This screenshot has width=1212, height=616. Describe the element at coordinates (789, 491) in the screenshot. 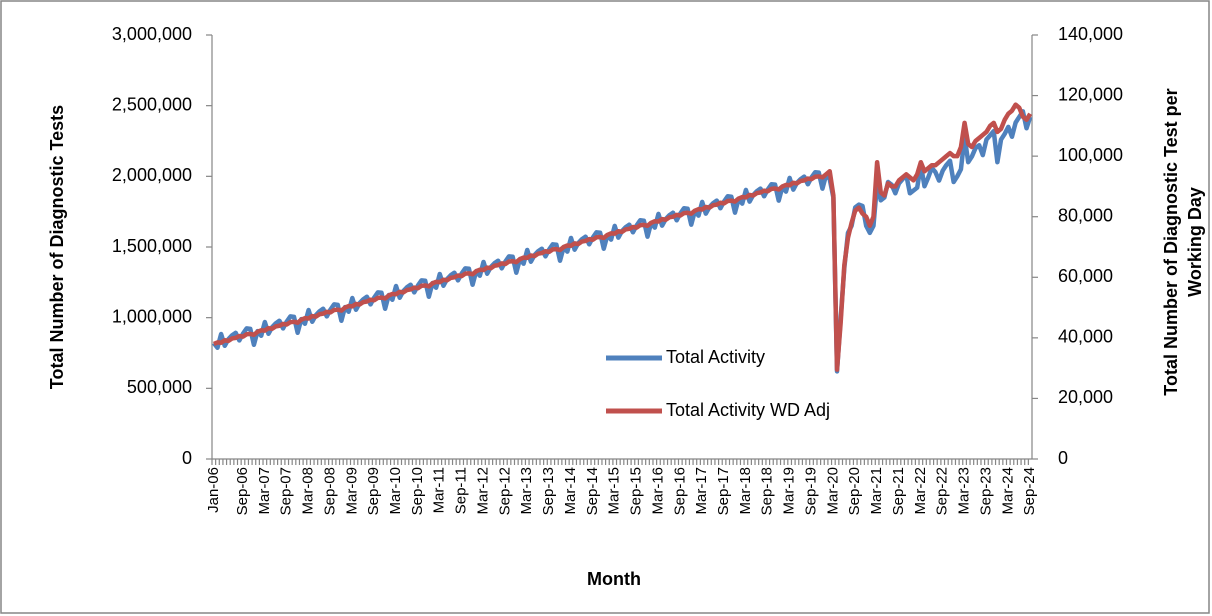

I see `x-tick-label: Mar-19` at that location.